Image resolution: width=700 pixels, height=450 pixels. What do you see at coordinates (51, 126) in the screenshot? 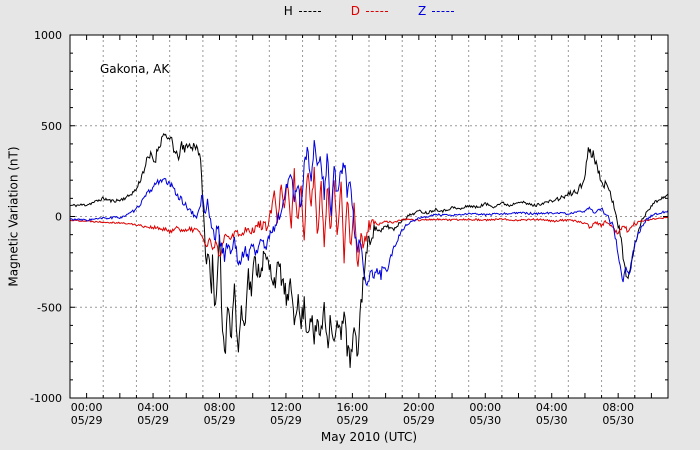
I see `y-tick-label: 500` at bounding box center [51, 126].